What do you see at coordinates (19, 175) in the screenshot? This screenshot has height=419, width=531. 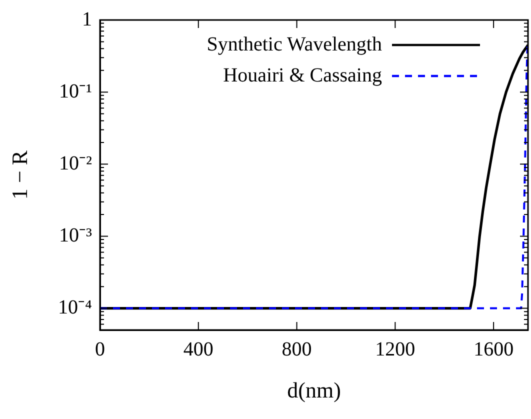 I see `y-axis-title: 1 − R` at bounding box center [19, 175].